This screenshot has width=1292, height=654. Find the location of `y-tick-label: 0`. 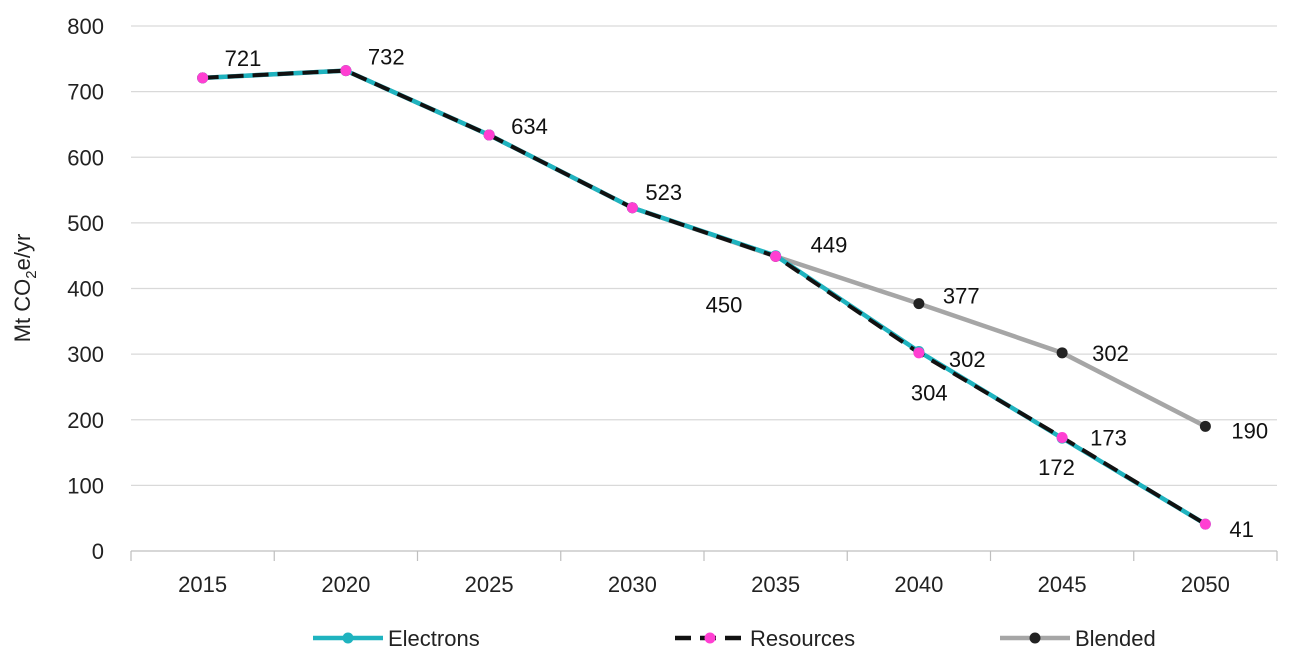

y-tick-label: 0 is located at coordinates (98, 551).